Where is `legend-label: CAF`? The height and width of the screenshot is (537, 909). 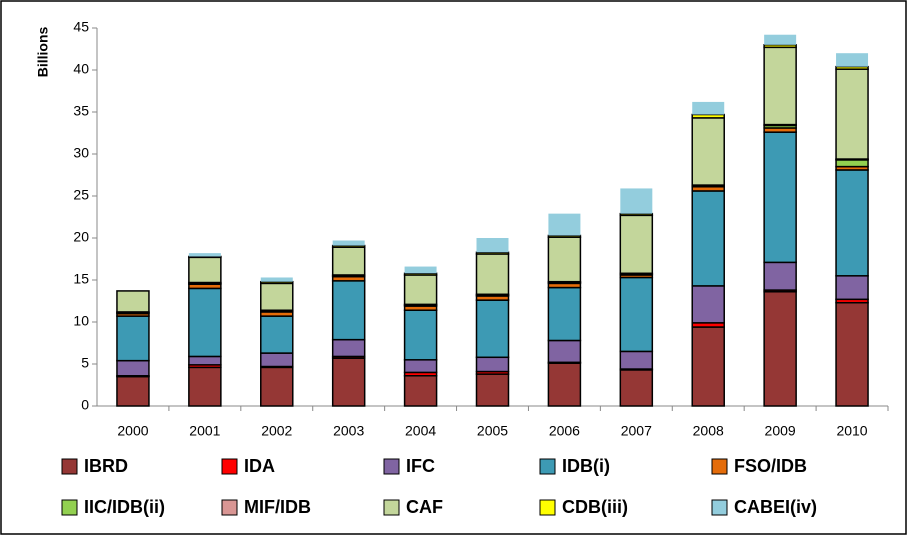 legend-label: CAF is located at coordinates (424, 507).